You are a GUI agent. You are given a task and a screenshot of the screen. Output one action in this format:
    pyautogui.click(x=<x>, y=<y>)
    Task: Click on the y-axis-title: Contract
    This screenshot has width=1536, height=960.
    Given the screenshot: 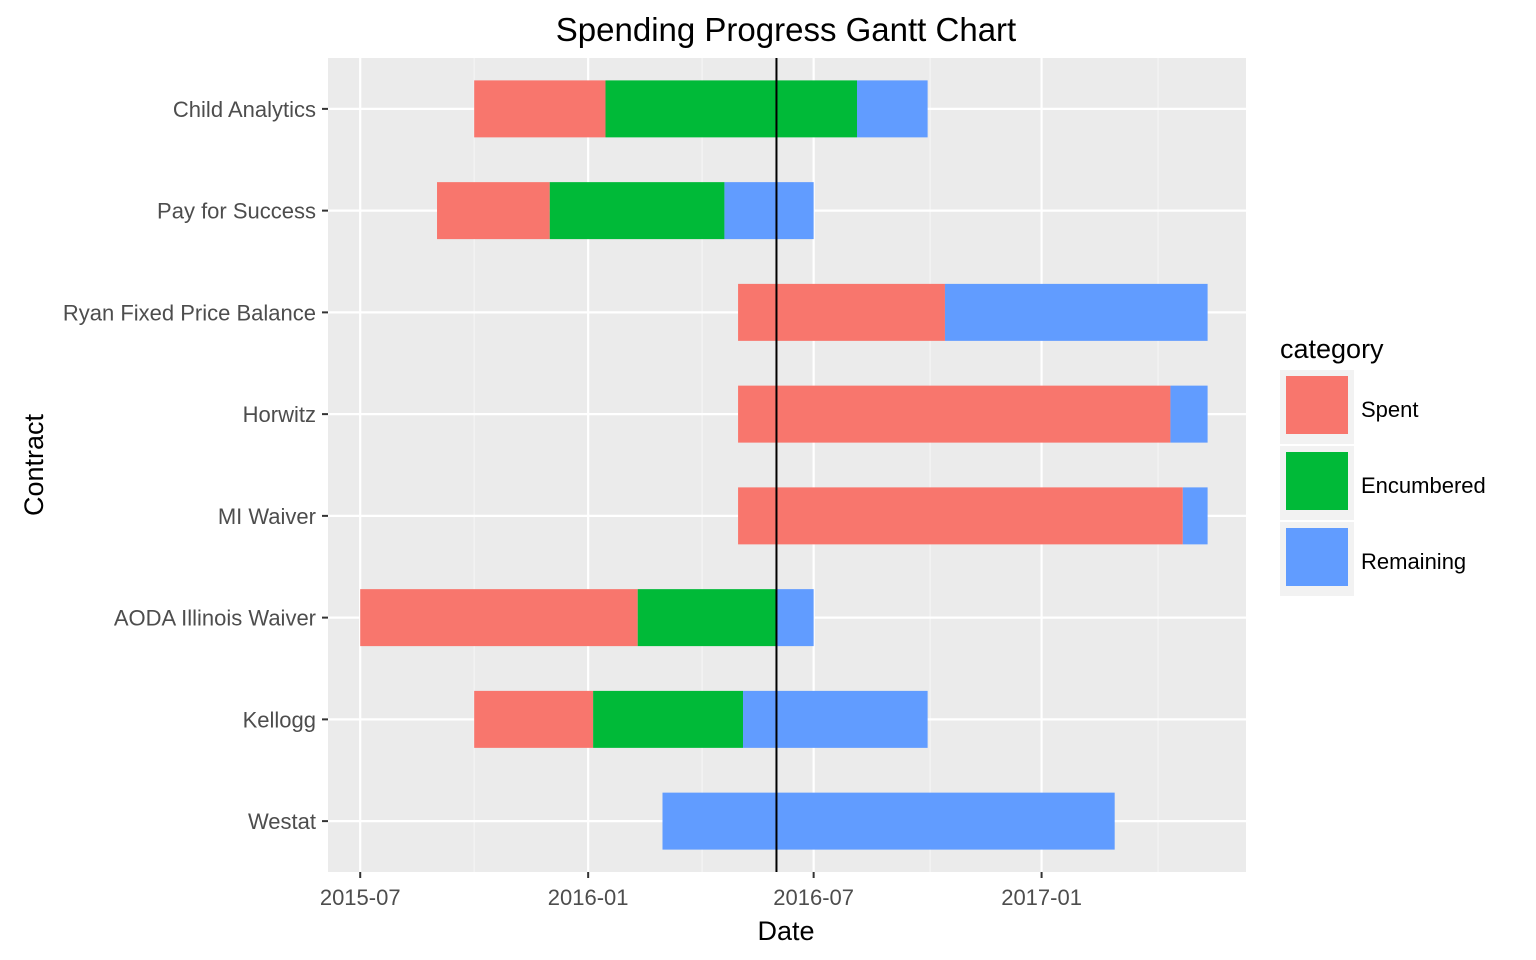 What is the action you would take?
    pyautogui.click(x=34, y=464)
    